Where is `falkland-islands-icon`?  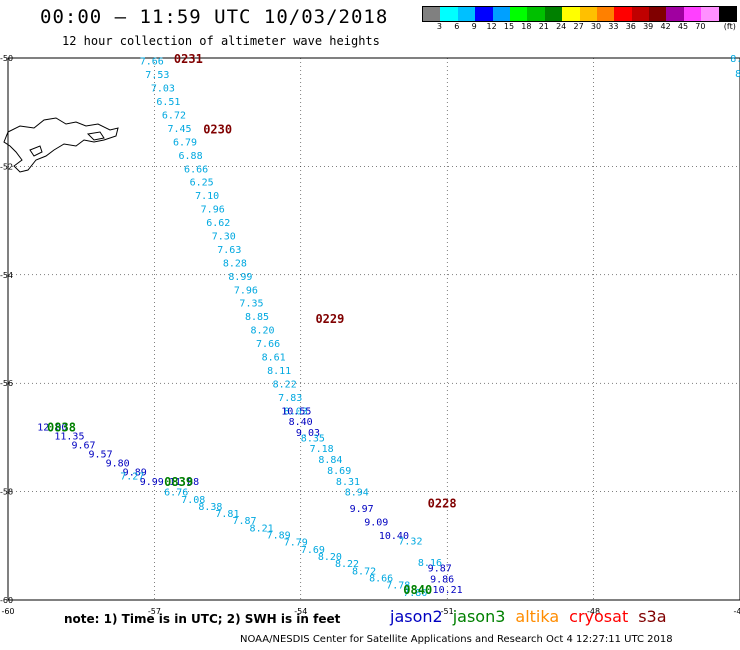
falkland-islands-icon is located at coordinates (61, 145).